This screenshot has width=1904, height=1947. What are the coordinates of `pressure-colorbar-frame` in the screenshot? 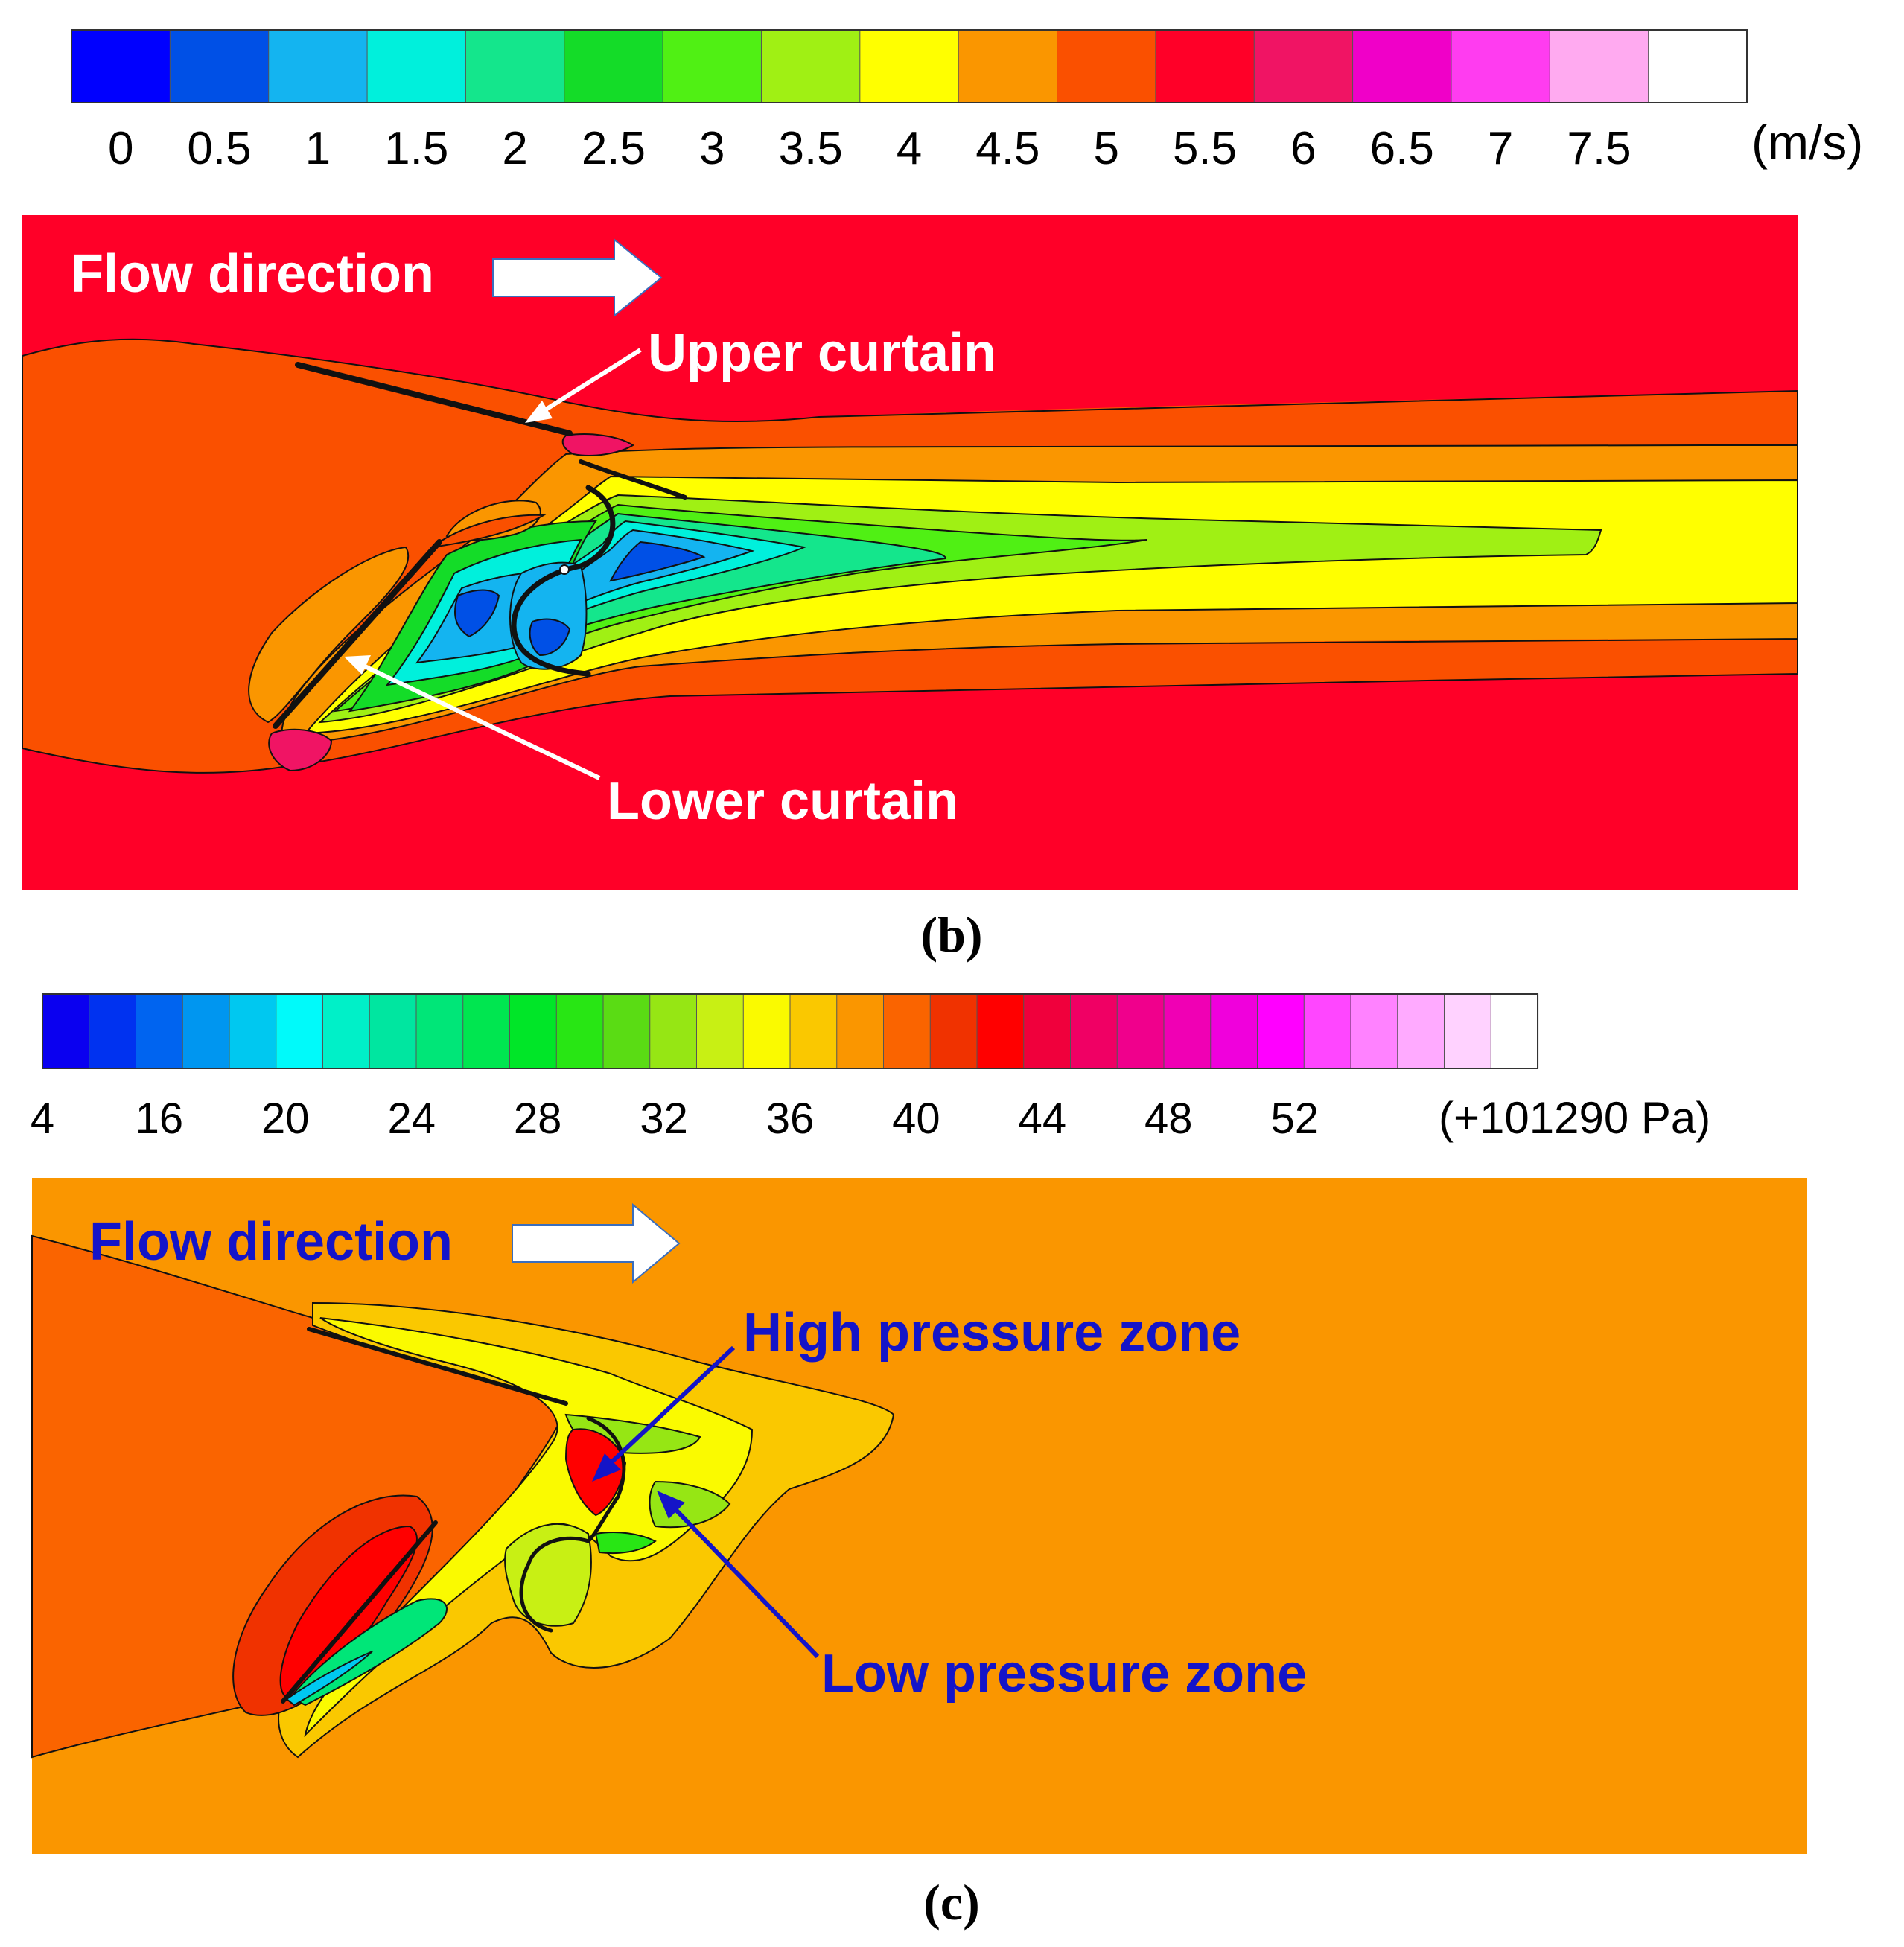 It's located at (790, 1031).